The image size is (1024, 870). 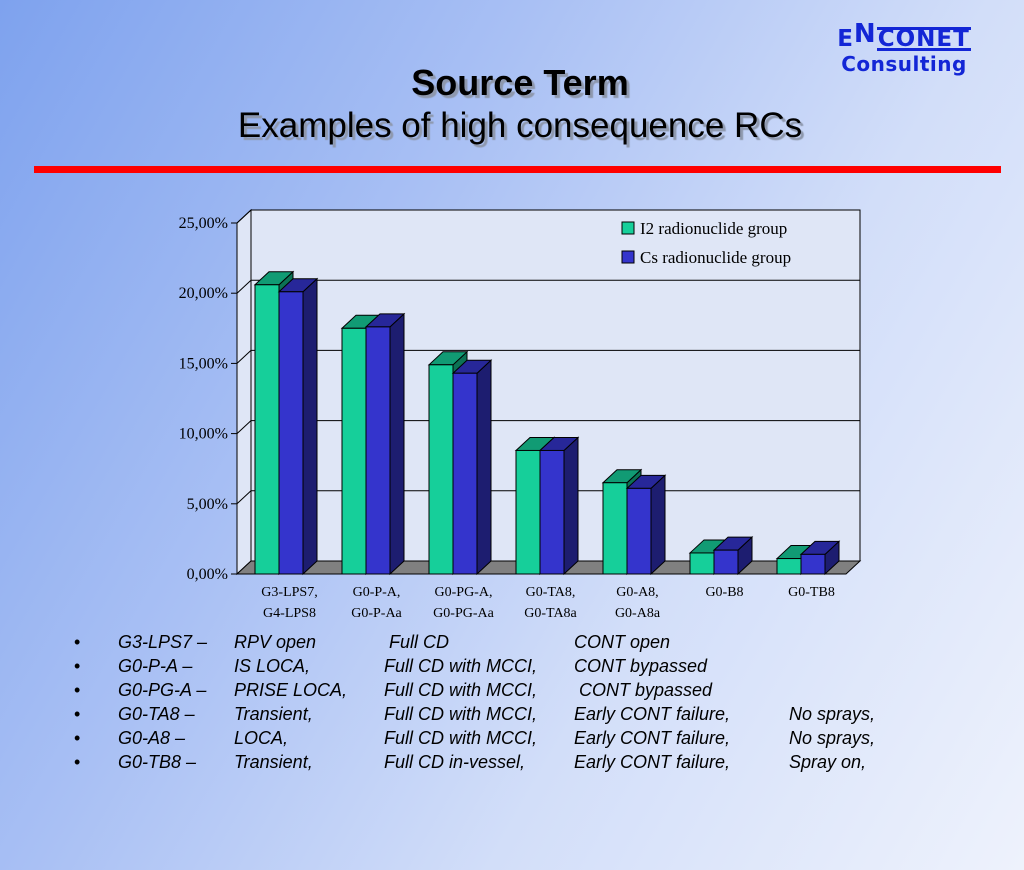 I want to click on x-tick-label: G0-B8, so click(x=724, y=592).